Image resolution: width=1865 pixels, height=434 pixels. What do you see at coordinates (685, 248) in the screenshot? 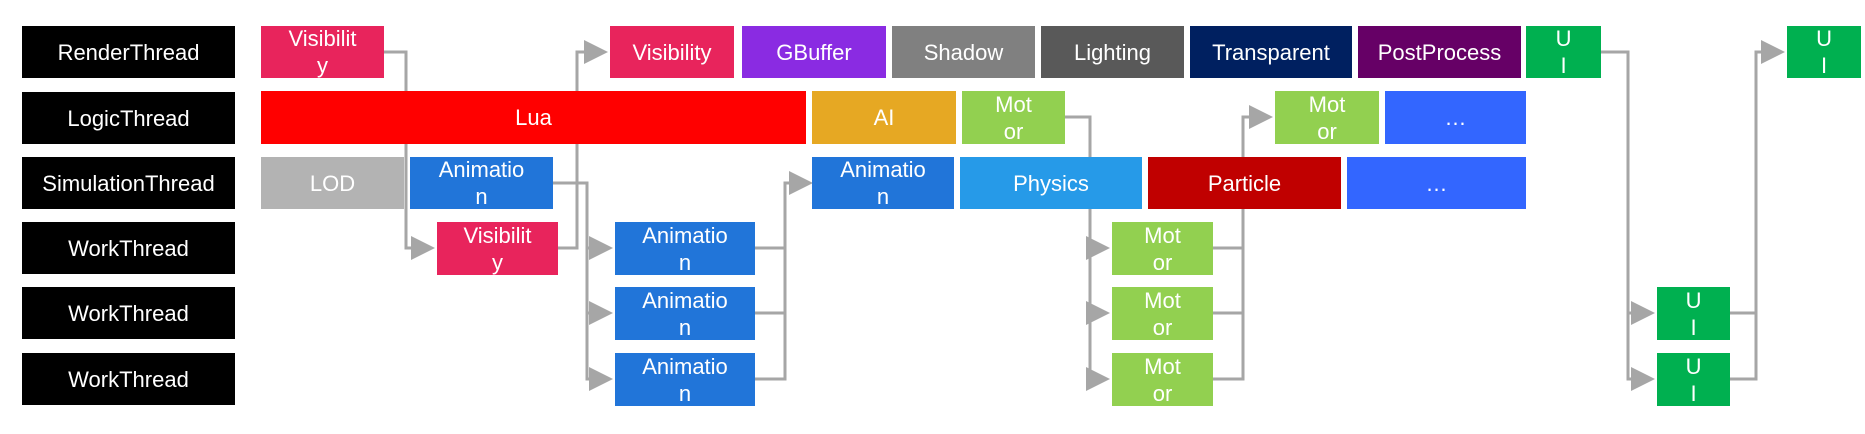
I see `task-work1-animation: Animation` at bounding box center [685, 248].